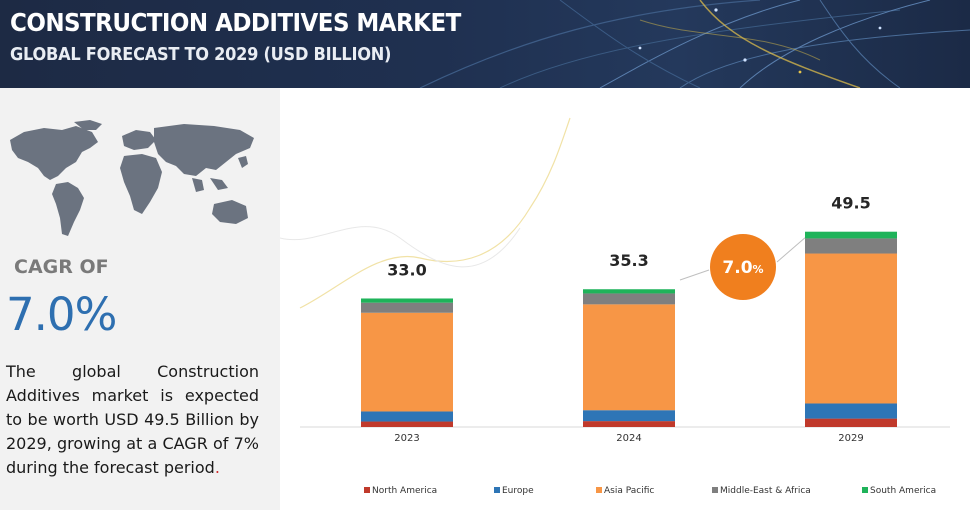 The width and height of the screenshot is (970, 510). What do you see at coordinates (850, 438) in the screenshot?
I see `x-tick-label-2029: 2029` at bounding box center [850, 438].